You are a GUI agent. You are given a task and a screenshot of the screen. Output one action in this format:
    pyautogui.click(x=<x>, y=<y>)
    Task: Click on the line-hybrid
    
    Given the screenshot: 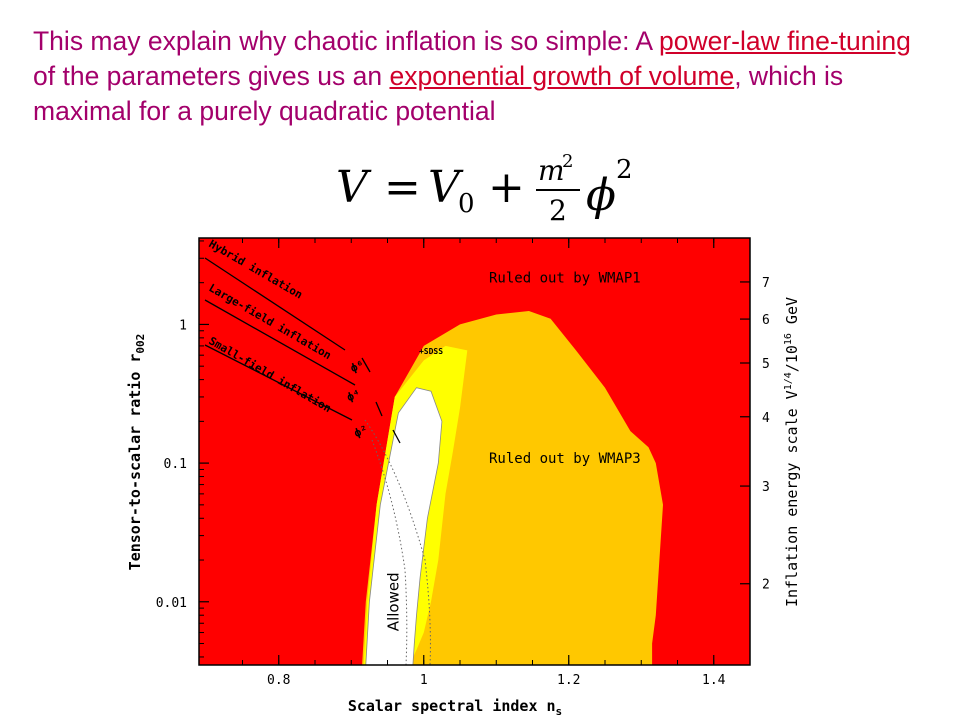 What is the action you would take?
    pyautogui.click(x=275, y=304)
    